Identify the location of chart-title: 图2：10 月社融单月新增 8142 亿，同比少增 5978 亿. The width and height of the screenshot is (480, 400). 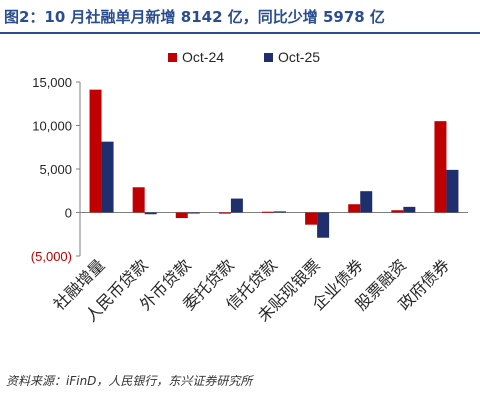
(194, 17).